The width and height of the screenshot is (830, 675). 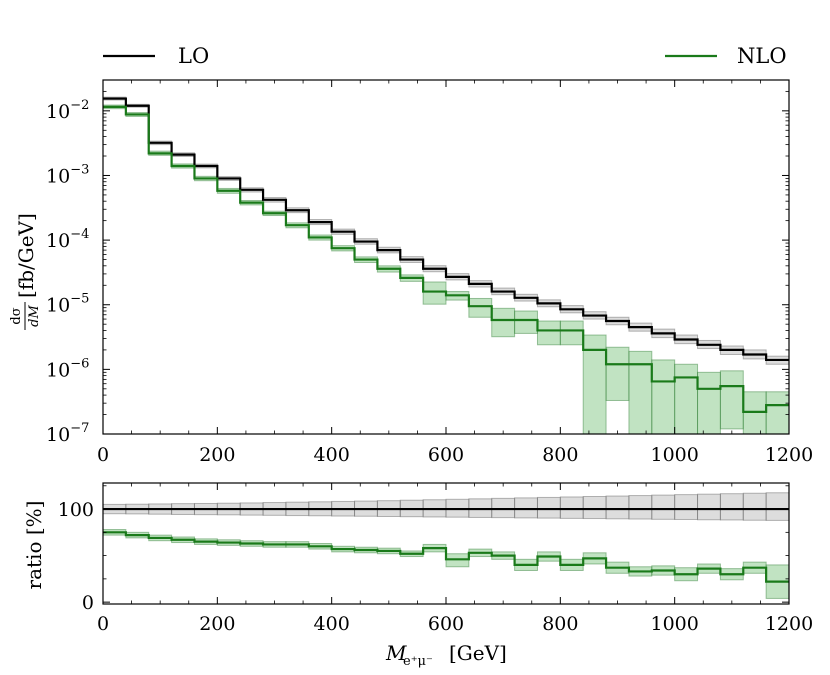 I want to click on top-y-tick-label-5: 10⁻⁷, so click(x=67, y=433).